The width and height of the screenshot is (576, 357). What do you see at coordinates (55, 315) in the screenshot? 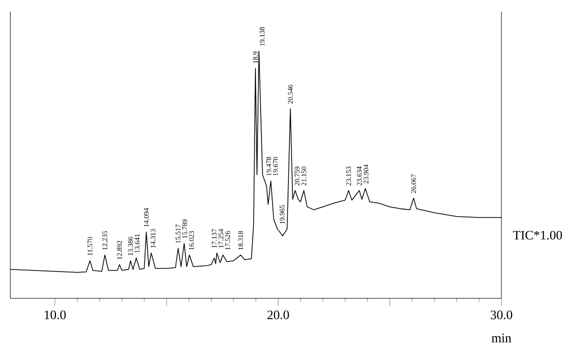
I see `x-tick-label: 10.0` at bounding box center [55, 315].